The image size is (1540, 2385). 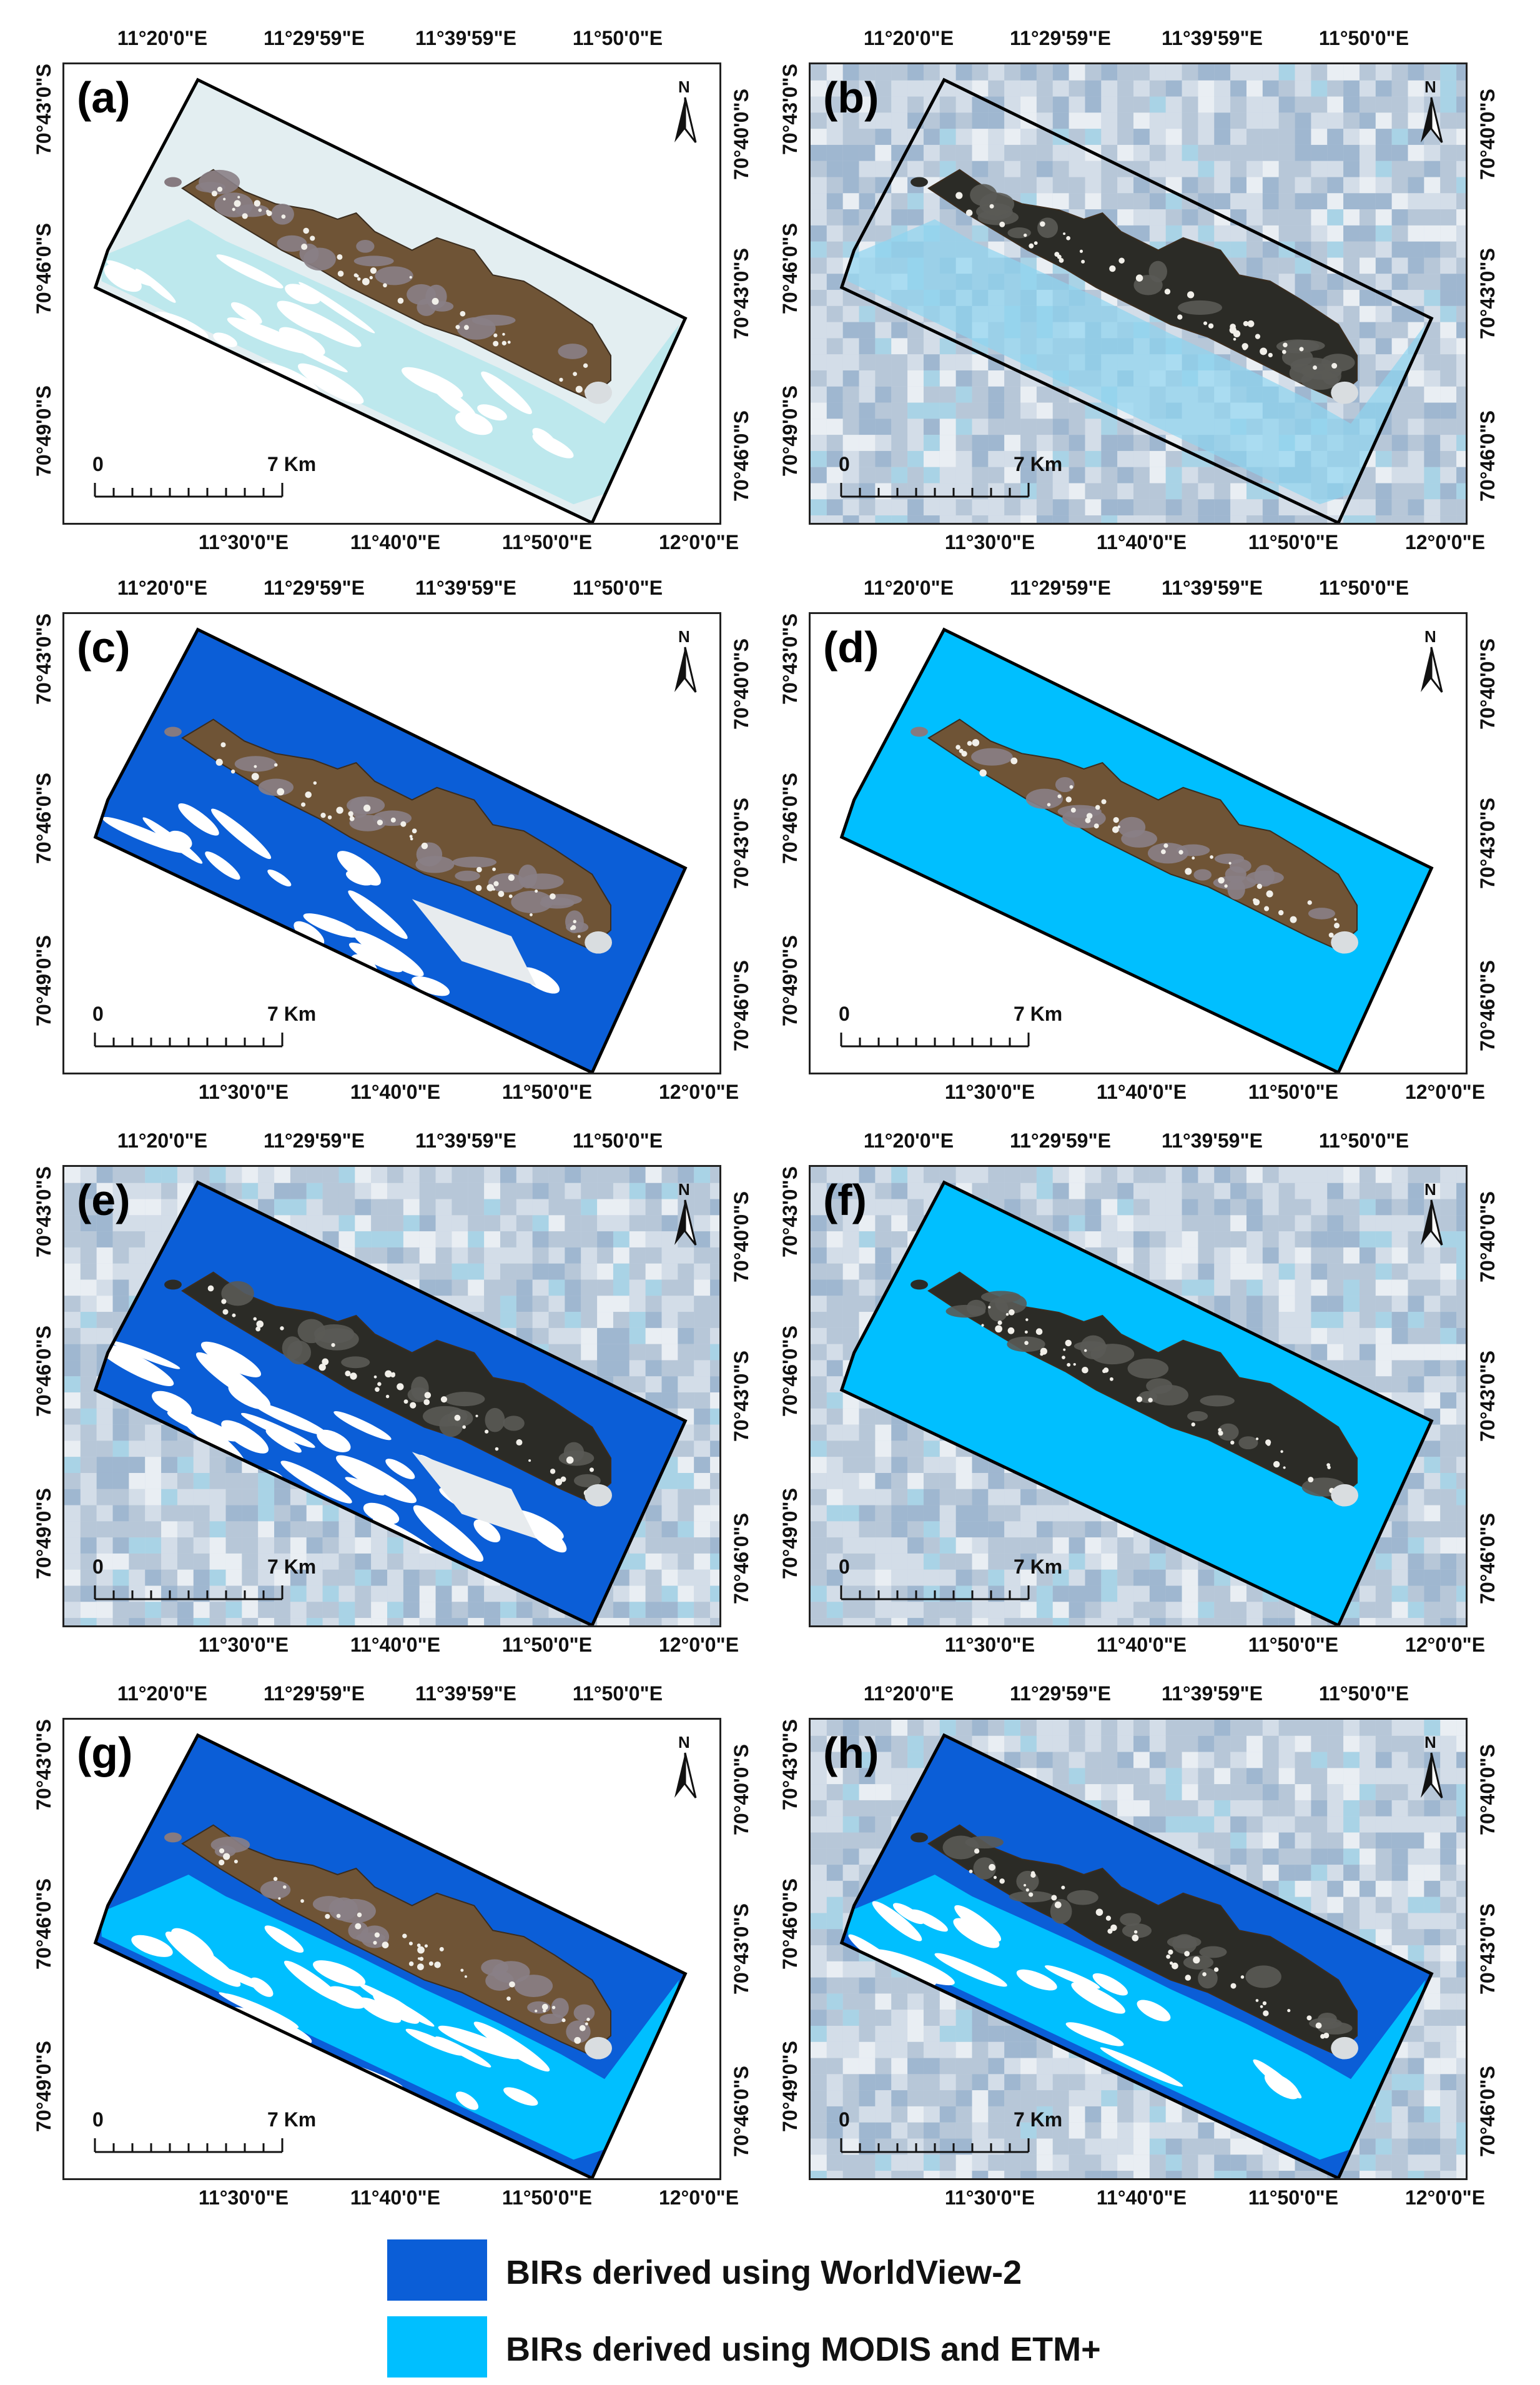 I want to click on map-frame: (a) N 0 7 Km, so click(x=391, y=293).